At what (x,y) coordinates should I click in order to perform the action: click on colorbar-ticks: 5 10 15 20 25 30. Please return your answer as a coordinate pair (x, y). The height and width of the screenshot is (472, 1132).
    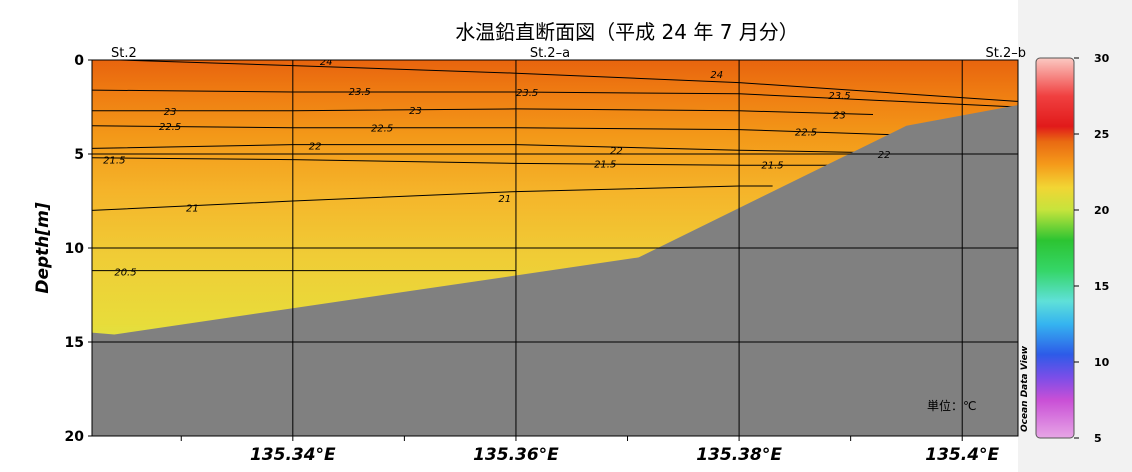
    Looking at the image, I should click on (1092, 248).